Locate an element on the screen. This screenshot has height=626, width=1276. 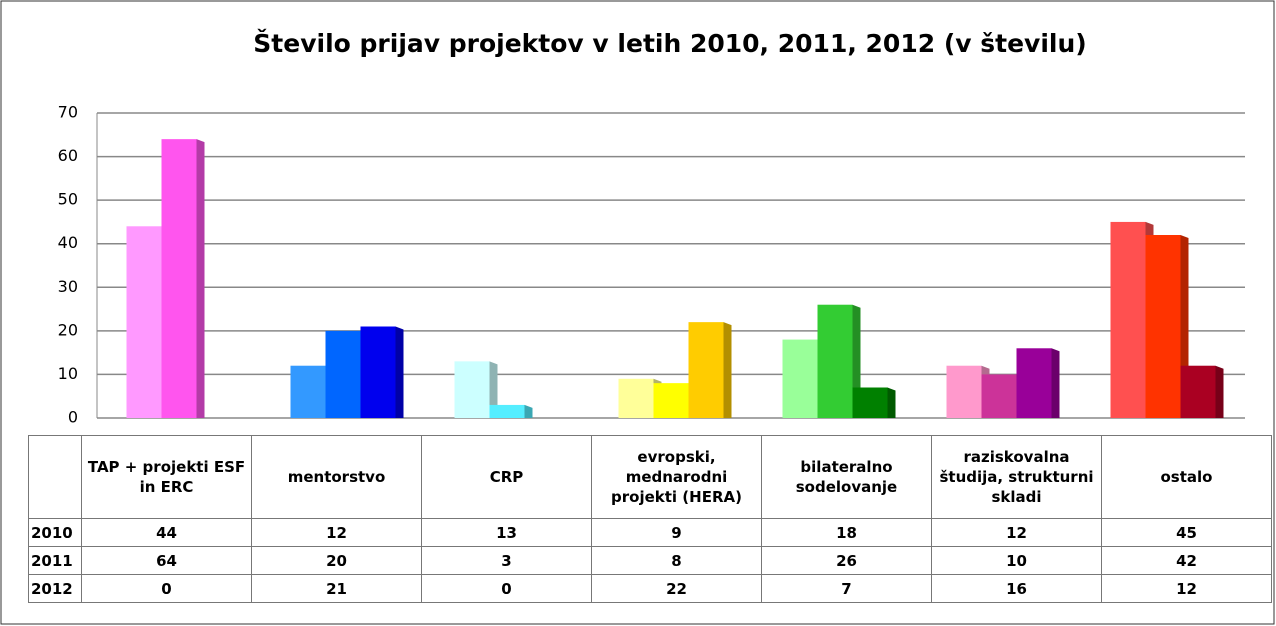
y-tick-label: 50 is located at coordinates (68, 199).